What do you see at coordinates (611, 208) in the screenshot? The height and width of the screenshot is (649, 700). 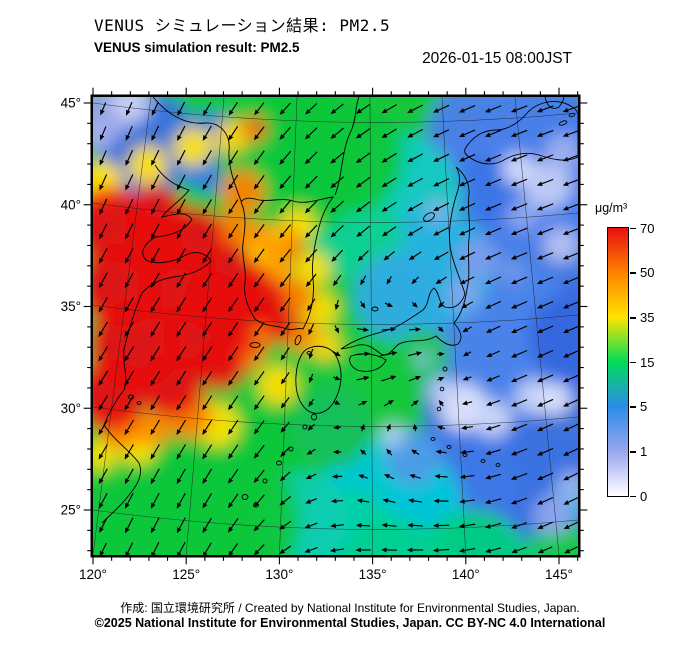 I see `colorbar-unit-label: μg/m³` at bounding box center [611, 208].